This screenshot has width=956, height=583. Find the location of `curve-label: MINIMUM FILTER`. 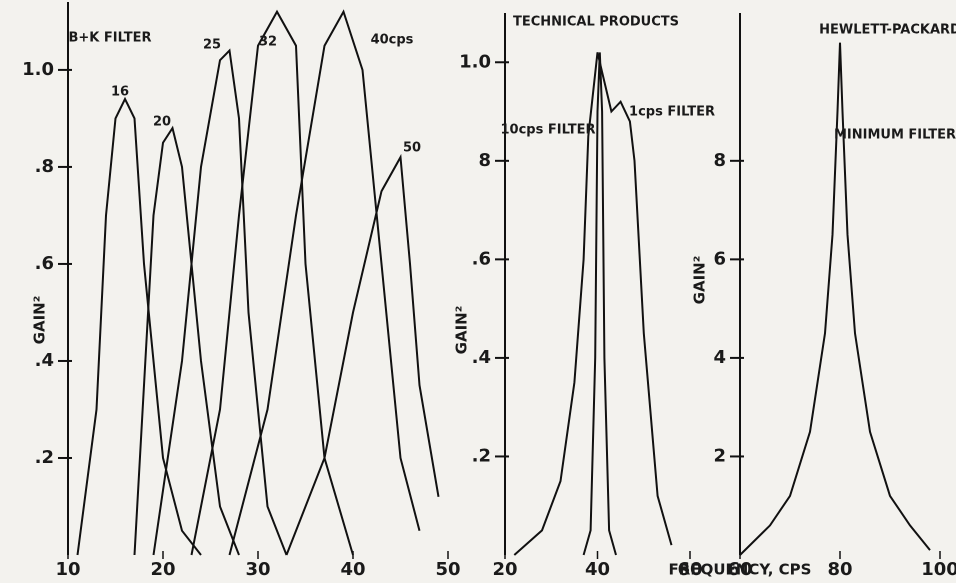

curve-label: MINIMUM FILTER is located at coordinates (895, 135).